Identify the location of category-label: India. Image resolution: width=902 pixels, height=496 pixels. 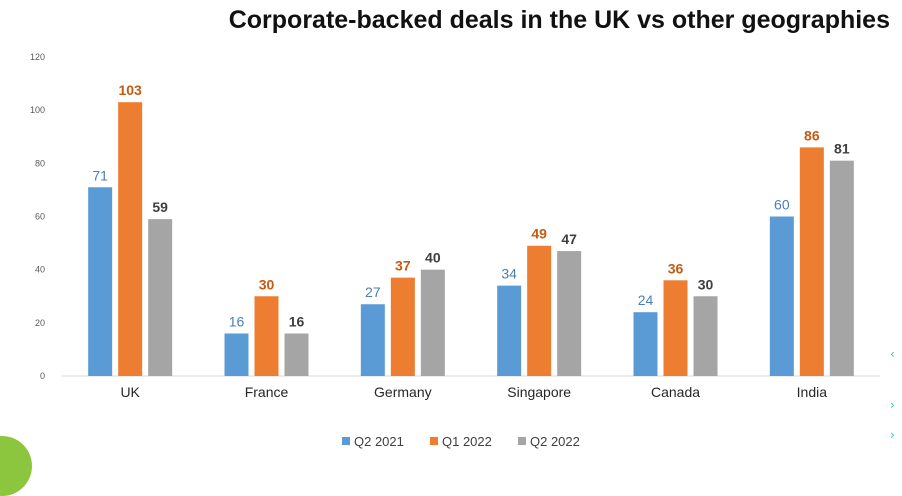
(812, 392).